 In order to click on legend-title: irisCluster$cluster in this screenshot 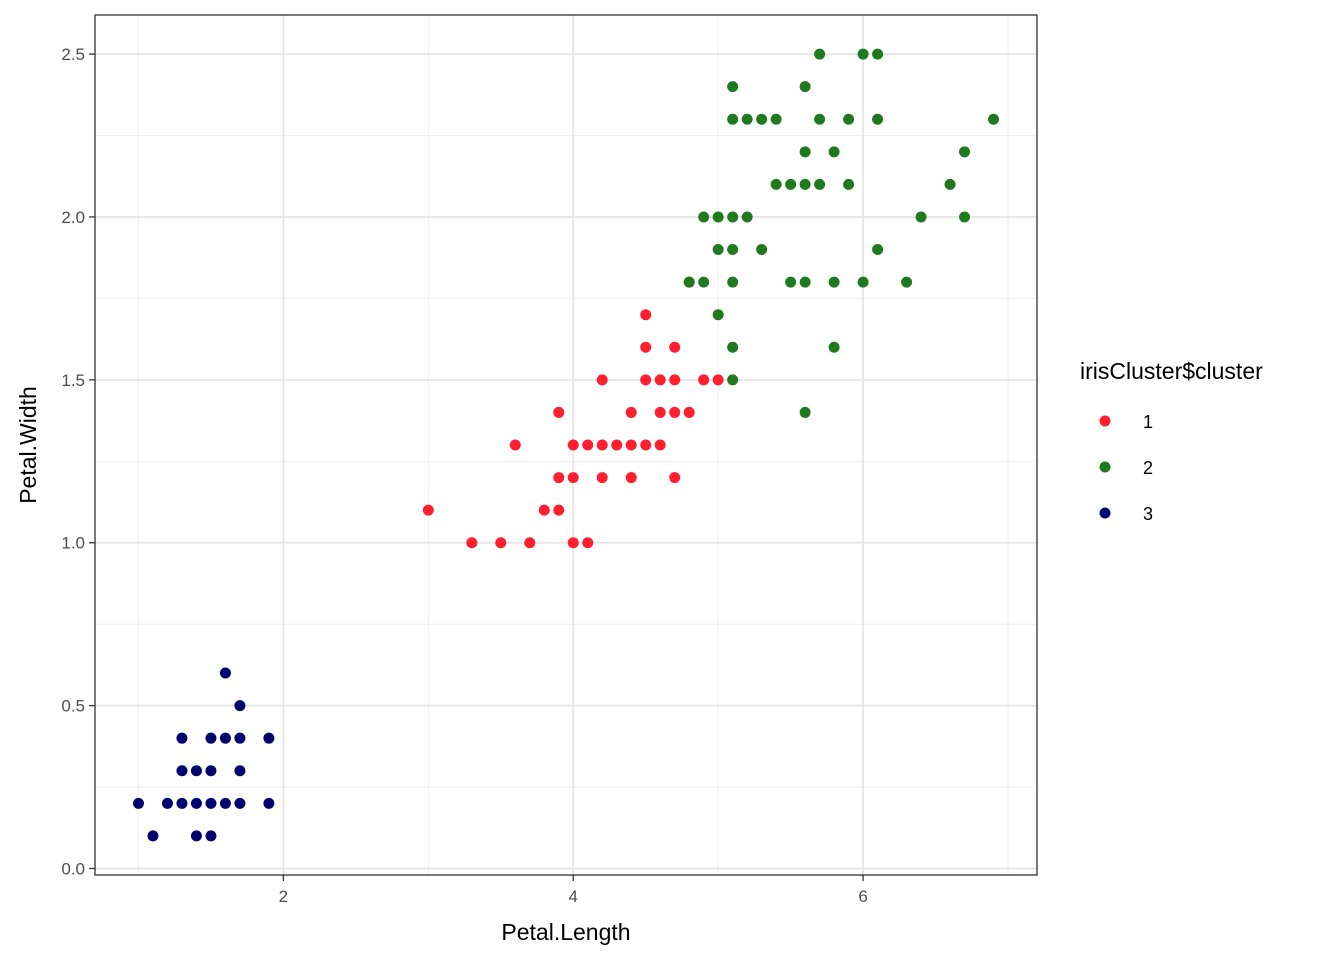, I will do `click(1171, 371)`.